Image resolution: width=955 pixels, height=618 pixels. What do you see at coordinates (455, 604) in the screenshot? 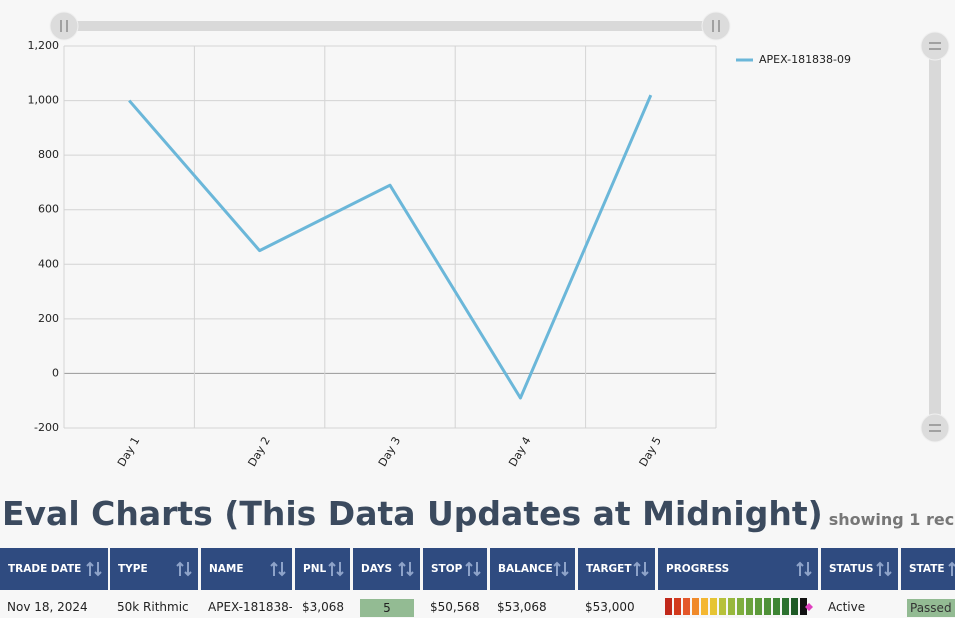
I see `table-cell: $50,568` at bounding box center [455, 604].